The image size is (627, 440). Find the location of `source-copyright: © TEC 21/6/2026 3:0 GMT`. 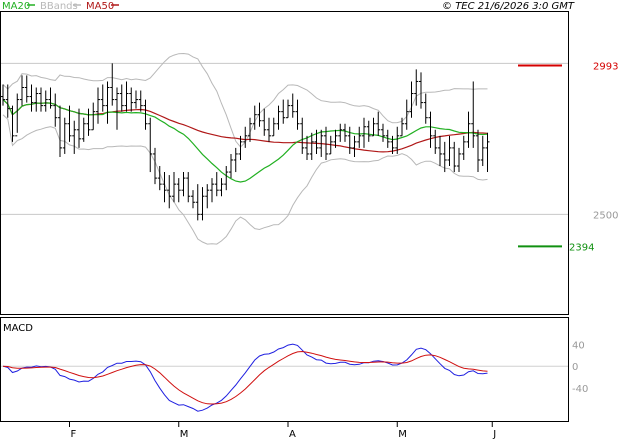

source-copyright: © TEC 21/6/2026 3:0 GMT is located at coordinates (508, 6).